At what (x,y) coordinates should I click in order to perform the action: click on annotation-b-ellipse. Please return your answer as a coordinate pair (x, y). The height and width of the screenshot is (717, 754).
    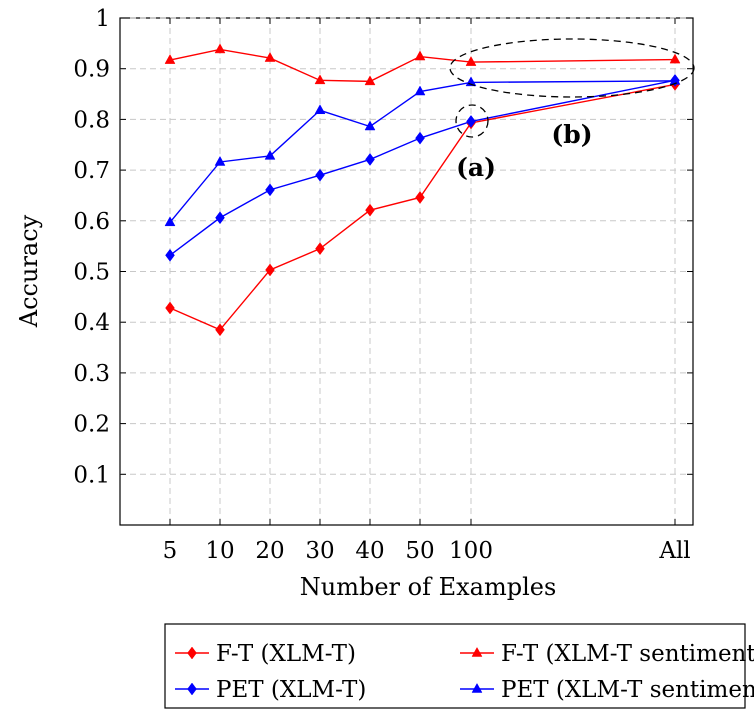
    Looking at the image, I should click on (572, 68).